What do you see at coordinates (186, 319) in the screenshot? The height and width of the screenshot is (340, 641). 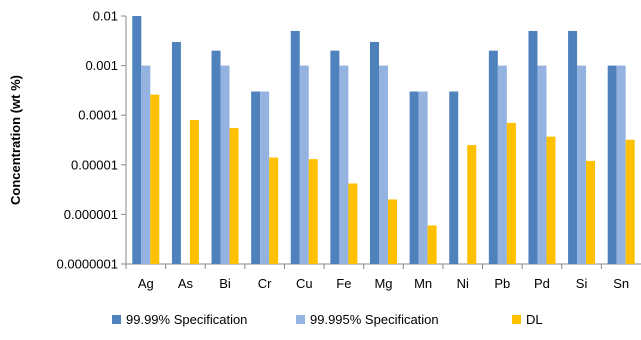 I see `legend-label-1: 99.99% Specification` at bounding box center [186, 319].